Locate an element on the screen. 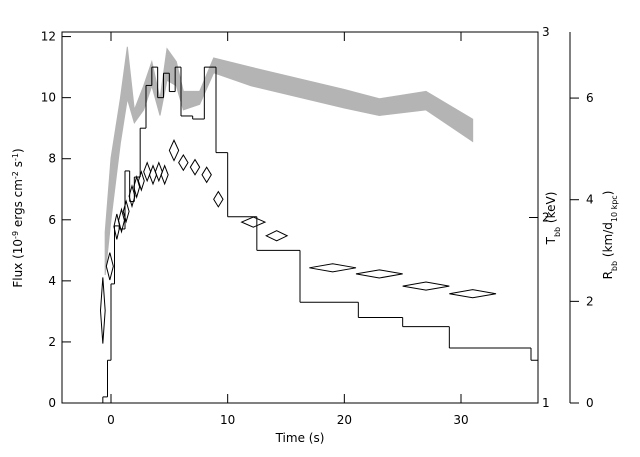 This screenshot has width=640, height=457. x-axis-label: Time (s) is located at coordinates (300, 438).